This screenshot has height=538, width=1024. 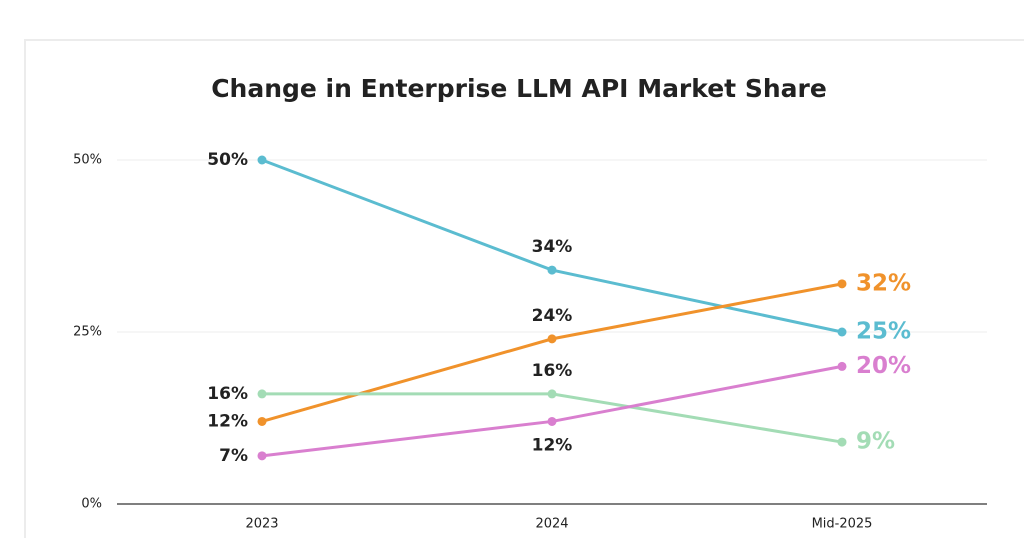 I want to click on y-tick-label: 0%, so click(x=91, y=504).